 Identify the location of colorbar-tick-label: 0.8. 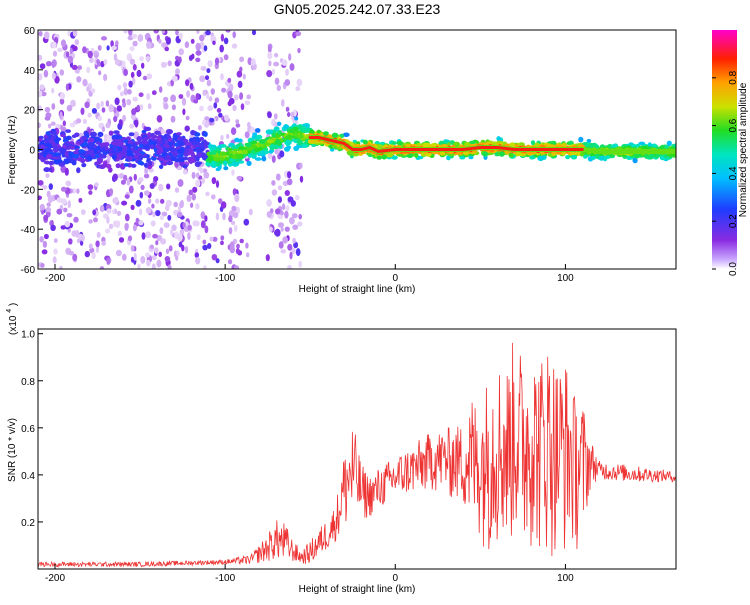
(733, 77).